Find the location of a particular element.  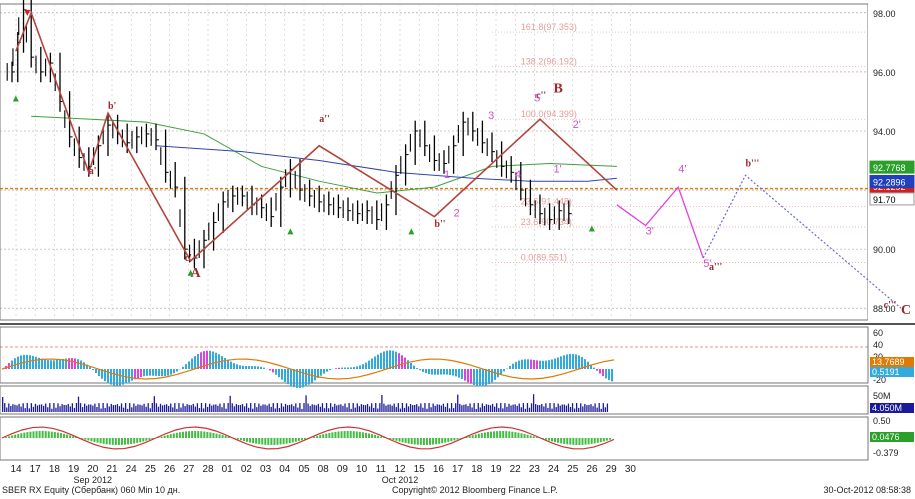

moving-average-blue is located at coordinates (386, 163).